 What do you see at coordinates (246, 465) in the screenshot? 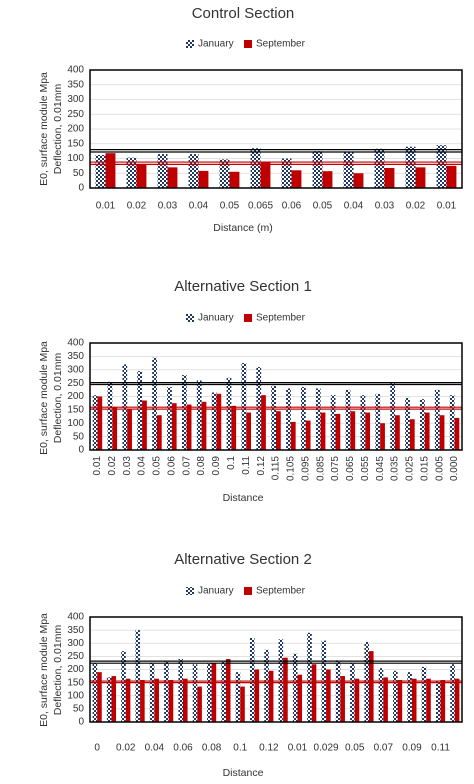
I see `x-tick-label: 0.11` at bounding box center [246, 465].